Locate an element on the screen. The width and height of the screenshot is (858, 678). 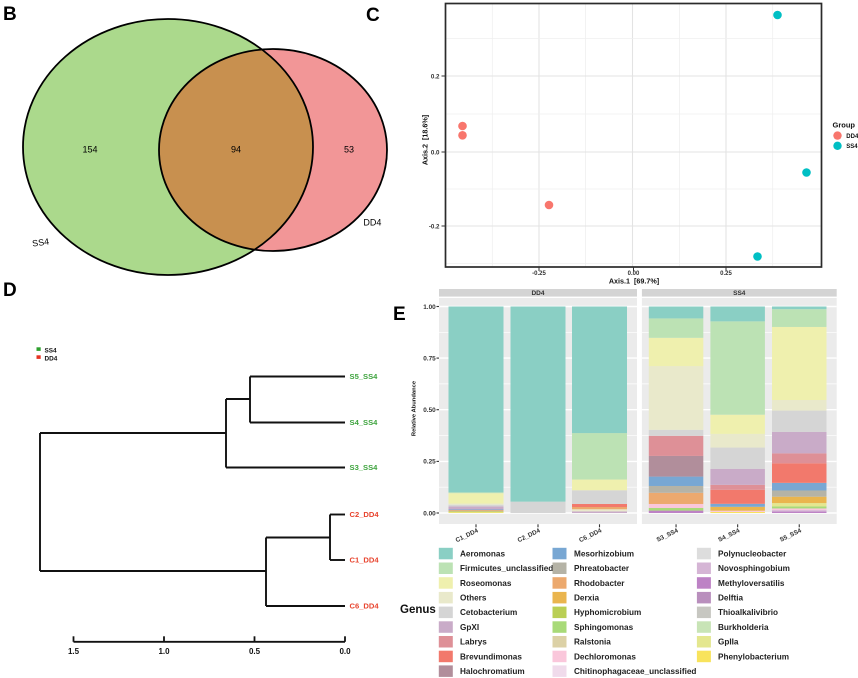
svg-text: Labrys is located at coordinates (473, 642).